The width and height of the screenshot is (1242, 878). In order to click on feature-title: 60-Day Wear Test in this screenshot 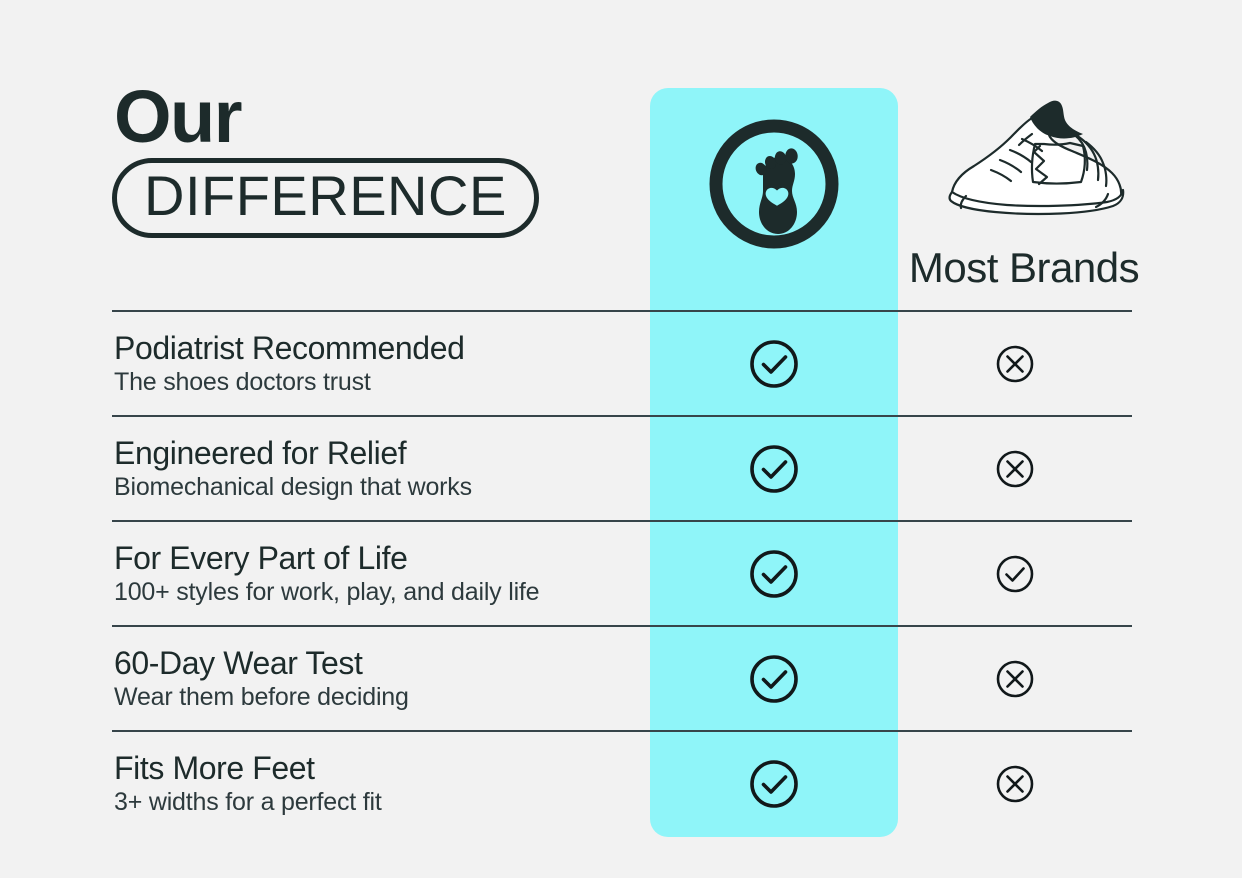, I will do `click(238, 662)`.